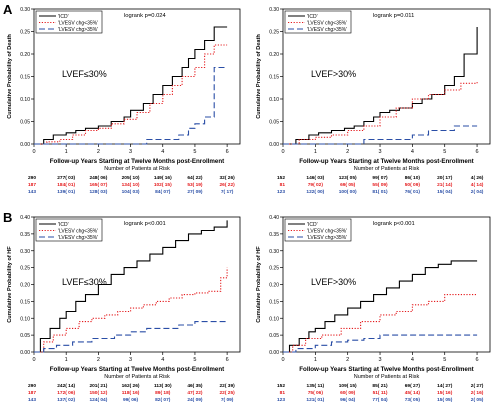  What do you see at coordinates (380, 185) in the screenshot?
I see `risk-cell: 55( 09)` at bounding box center [380, 185].